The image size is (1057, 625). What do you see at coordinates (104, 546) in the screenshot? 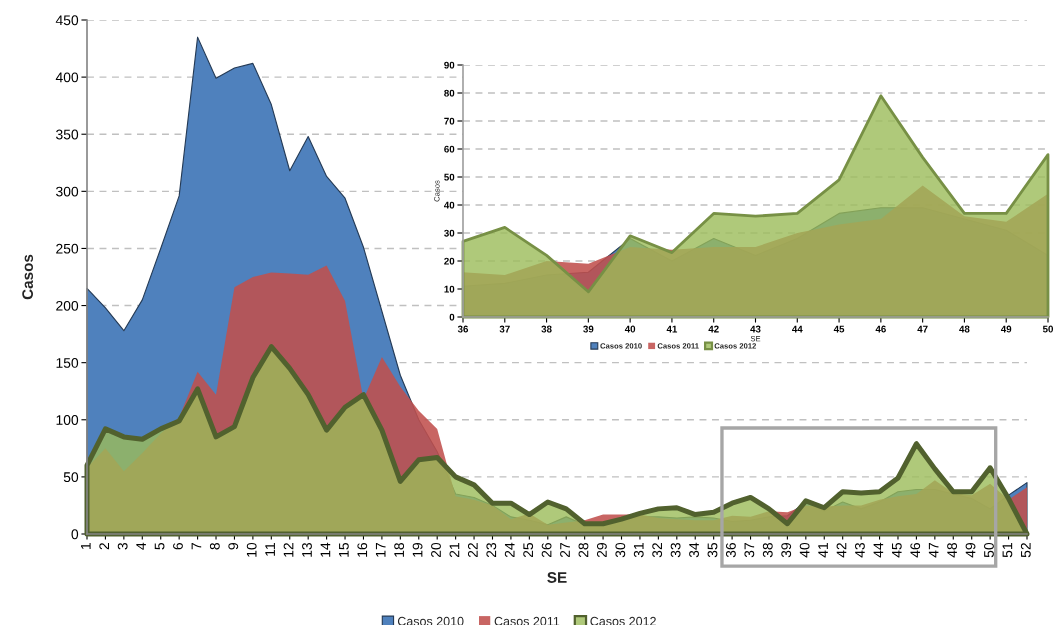
I see `x-tick-label: 2` at bounding box center [104, 546].